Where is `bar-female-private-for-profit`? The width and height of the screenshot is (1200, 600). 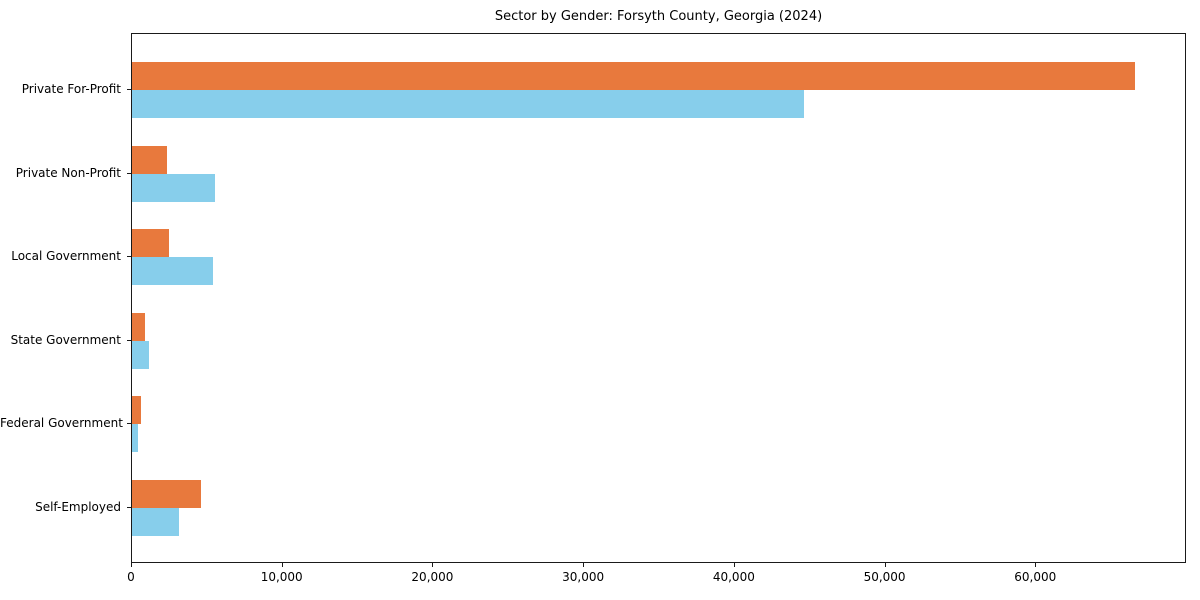 bar-female-private-for-profit is located at coordinates (468, 104).